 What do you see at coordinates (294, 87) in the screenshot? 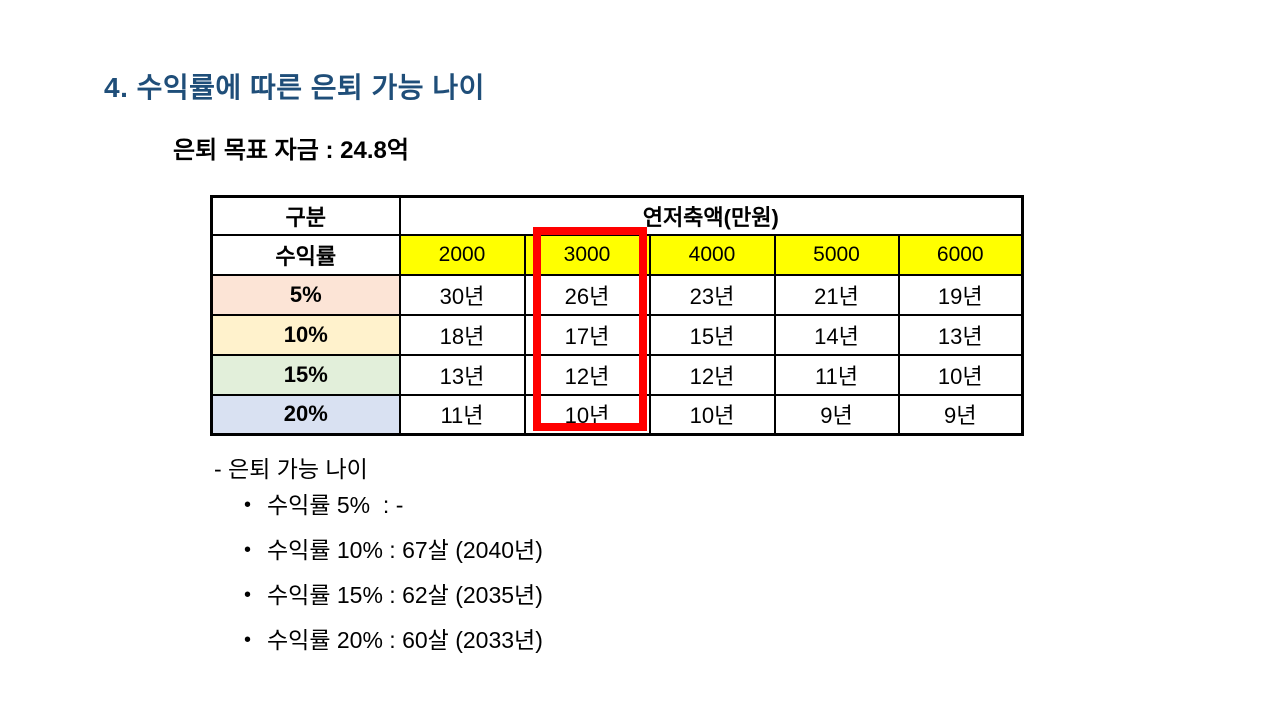
I see `page-title: 4. 수익률에 따른 은퇴 가능 나이` at bounding box center [294, 87].